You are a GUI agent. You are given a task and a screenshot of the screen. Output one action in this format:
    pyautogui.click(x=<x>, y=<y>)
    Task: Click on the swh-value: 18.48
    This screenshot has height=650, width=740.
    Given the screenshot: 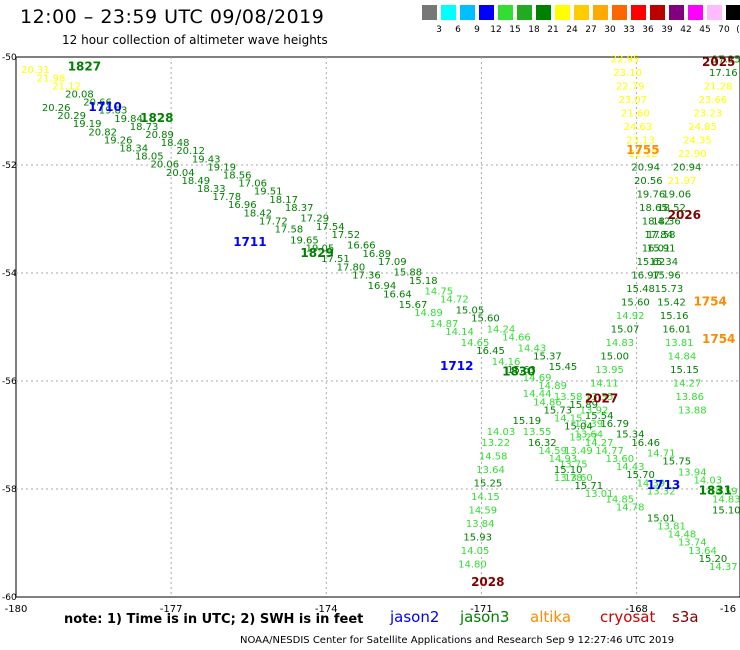 What is the action you would take?
    pyautogui.click(x=175, y=143)
    